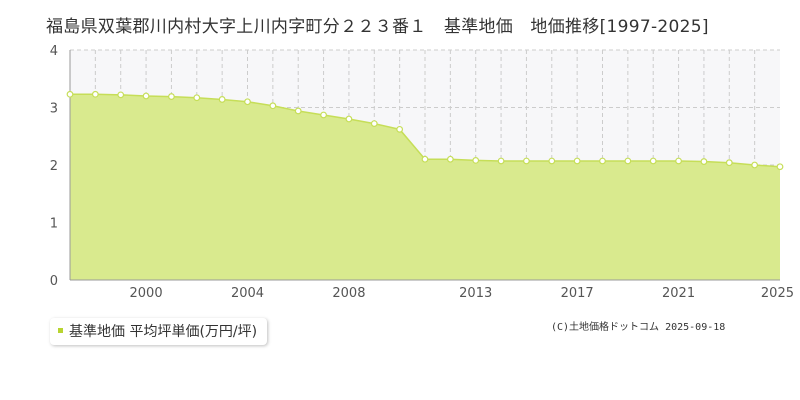  What do you see at coordinates (780, 167) in the screenshot?
I see `data-point-2025` at bounding box center [780, 167].